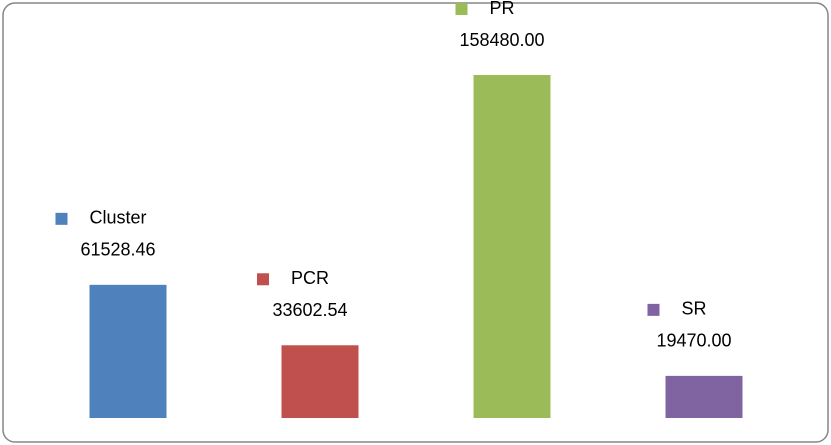 This screenshot has height=445, width=831. Describe the element at coordinates (117, 218) in the screenshot. I see `legend-label: Cluster` at that location.